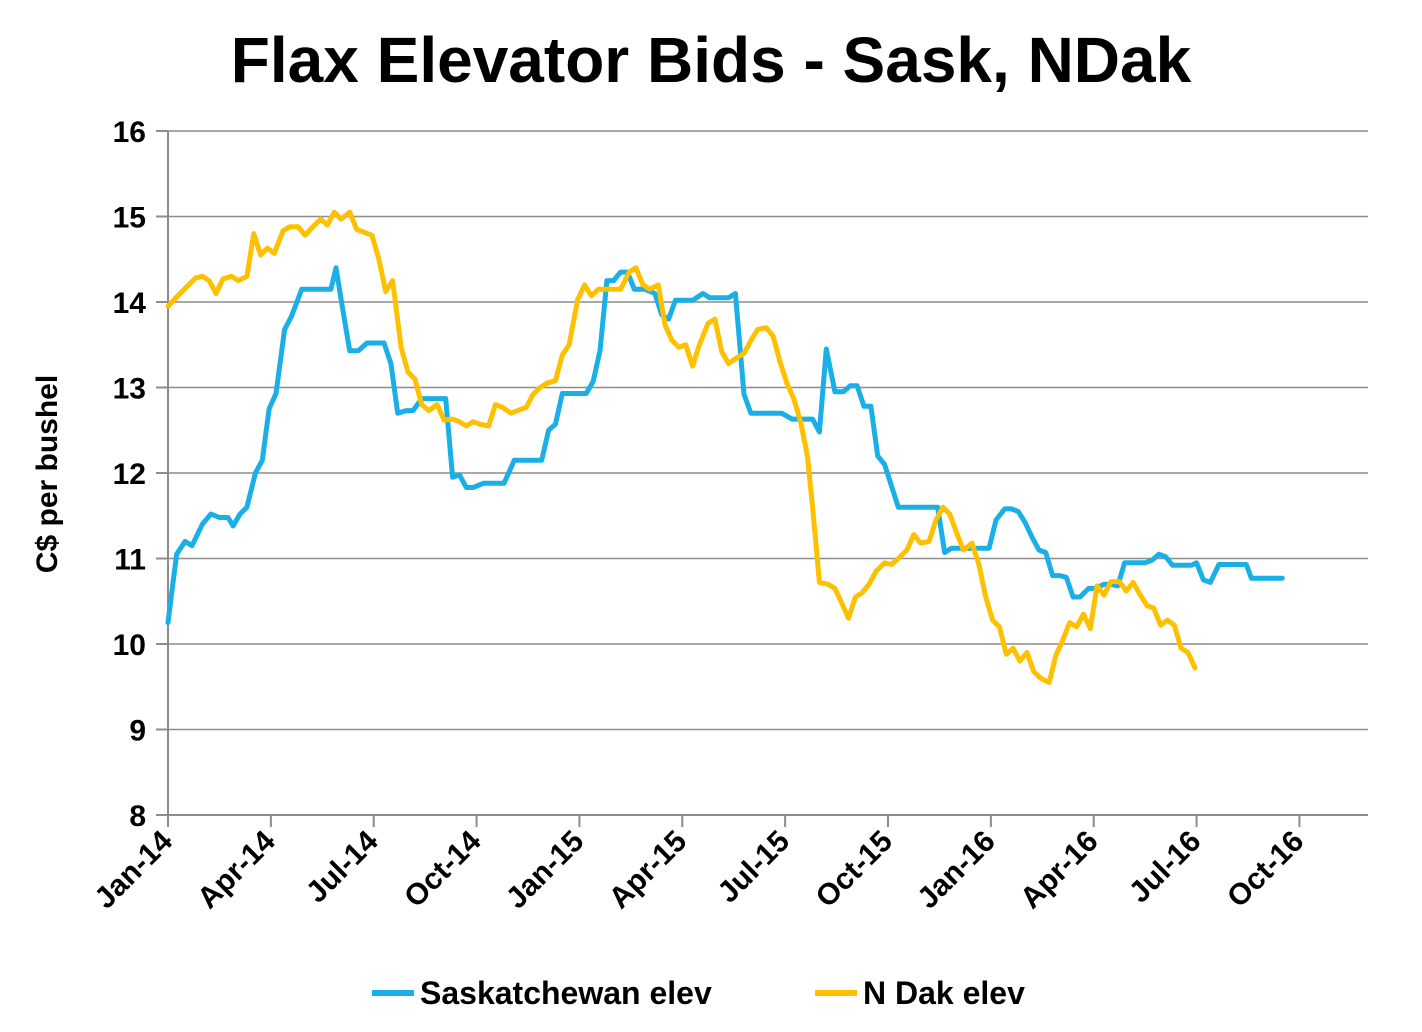 Image resolution: width=1422 pixels, height=1032 pixels. What do you see at coordinates (129, 132) in the screenshot?
I see `y-tick-label: 16` at bounding box center [129, 132].